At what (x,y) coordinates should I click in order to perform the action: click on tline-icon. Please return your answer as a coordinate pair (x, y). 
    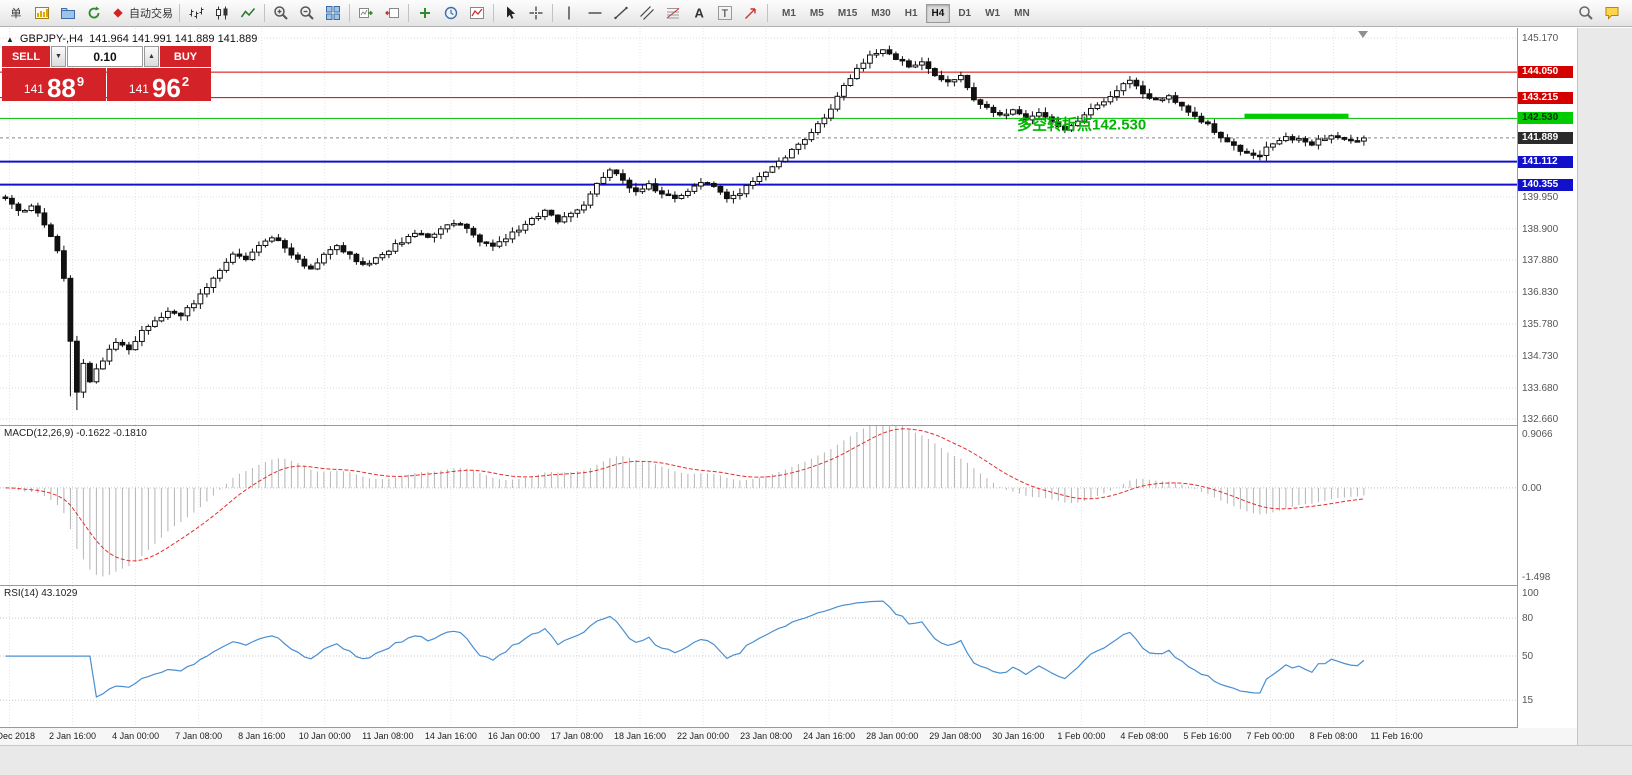
    Looking at the image, I should click on (621, 13).